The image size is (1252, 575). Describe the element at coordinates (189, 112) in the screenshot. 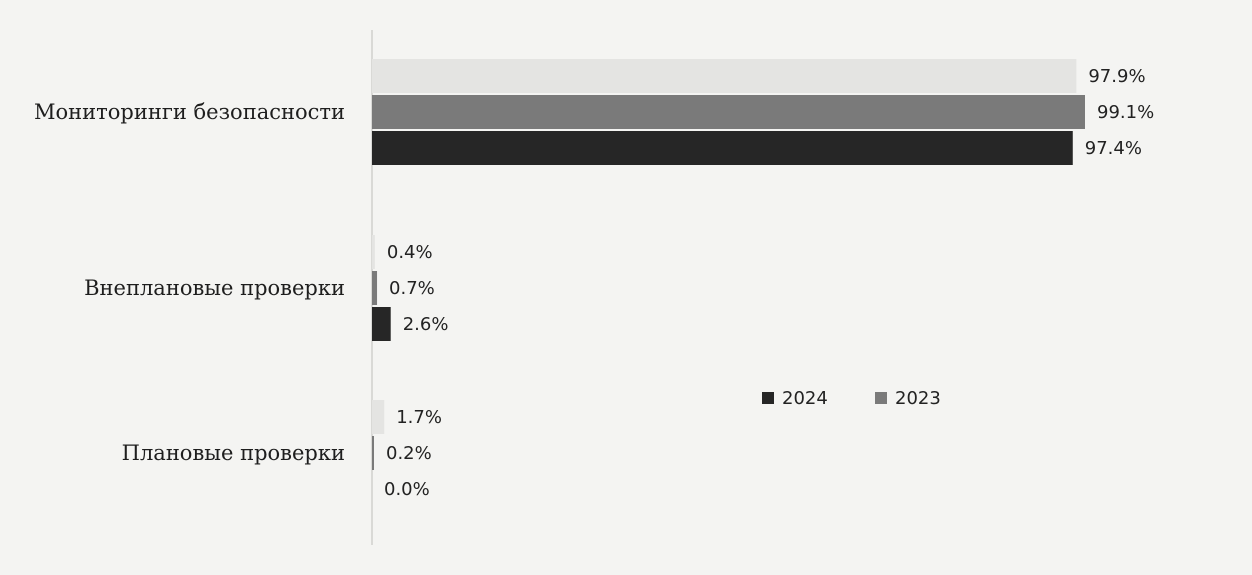

I see `category-label: Мониторинги безопасности` at that location.